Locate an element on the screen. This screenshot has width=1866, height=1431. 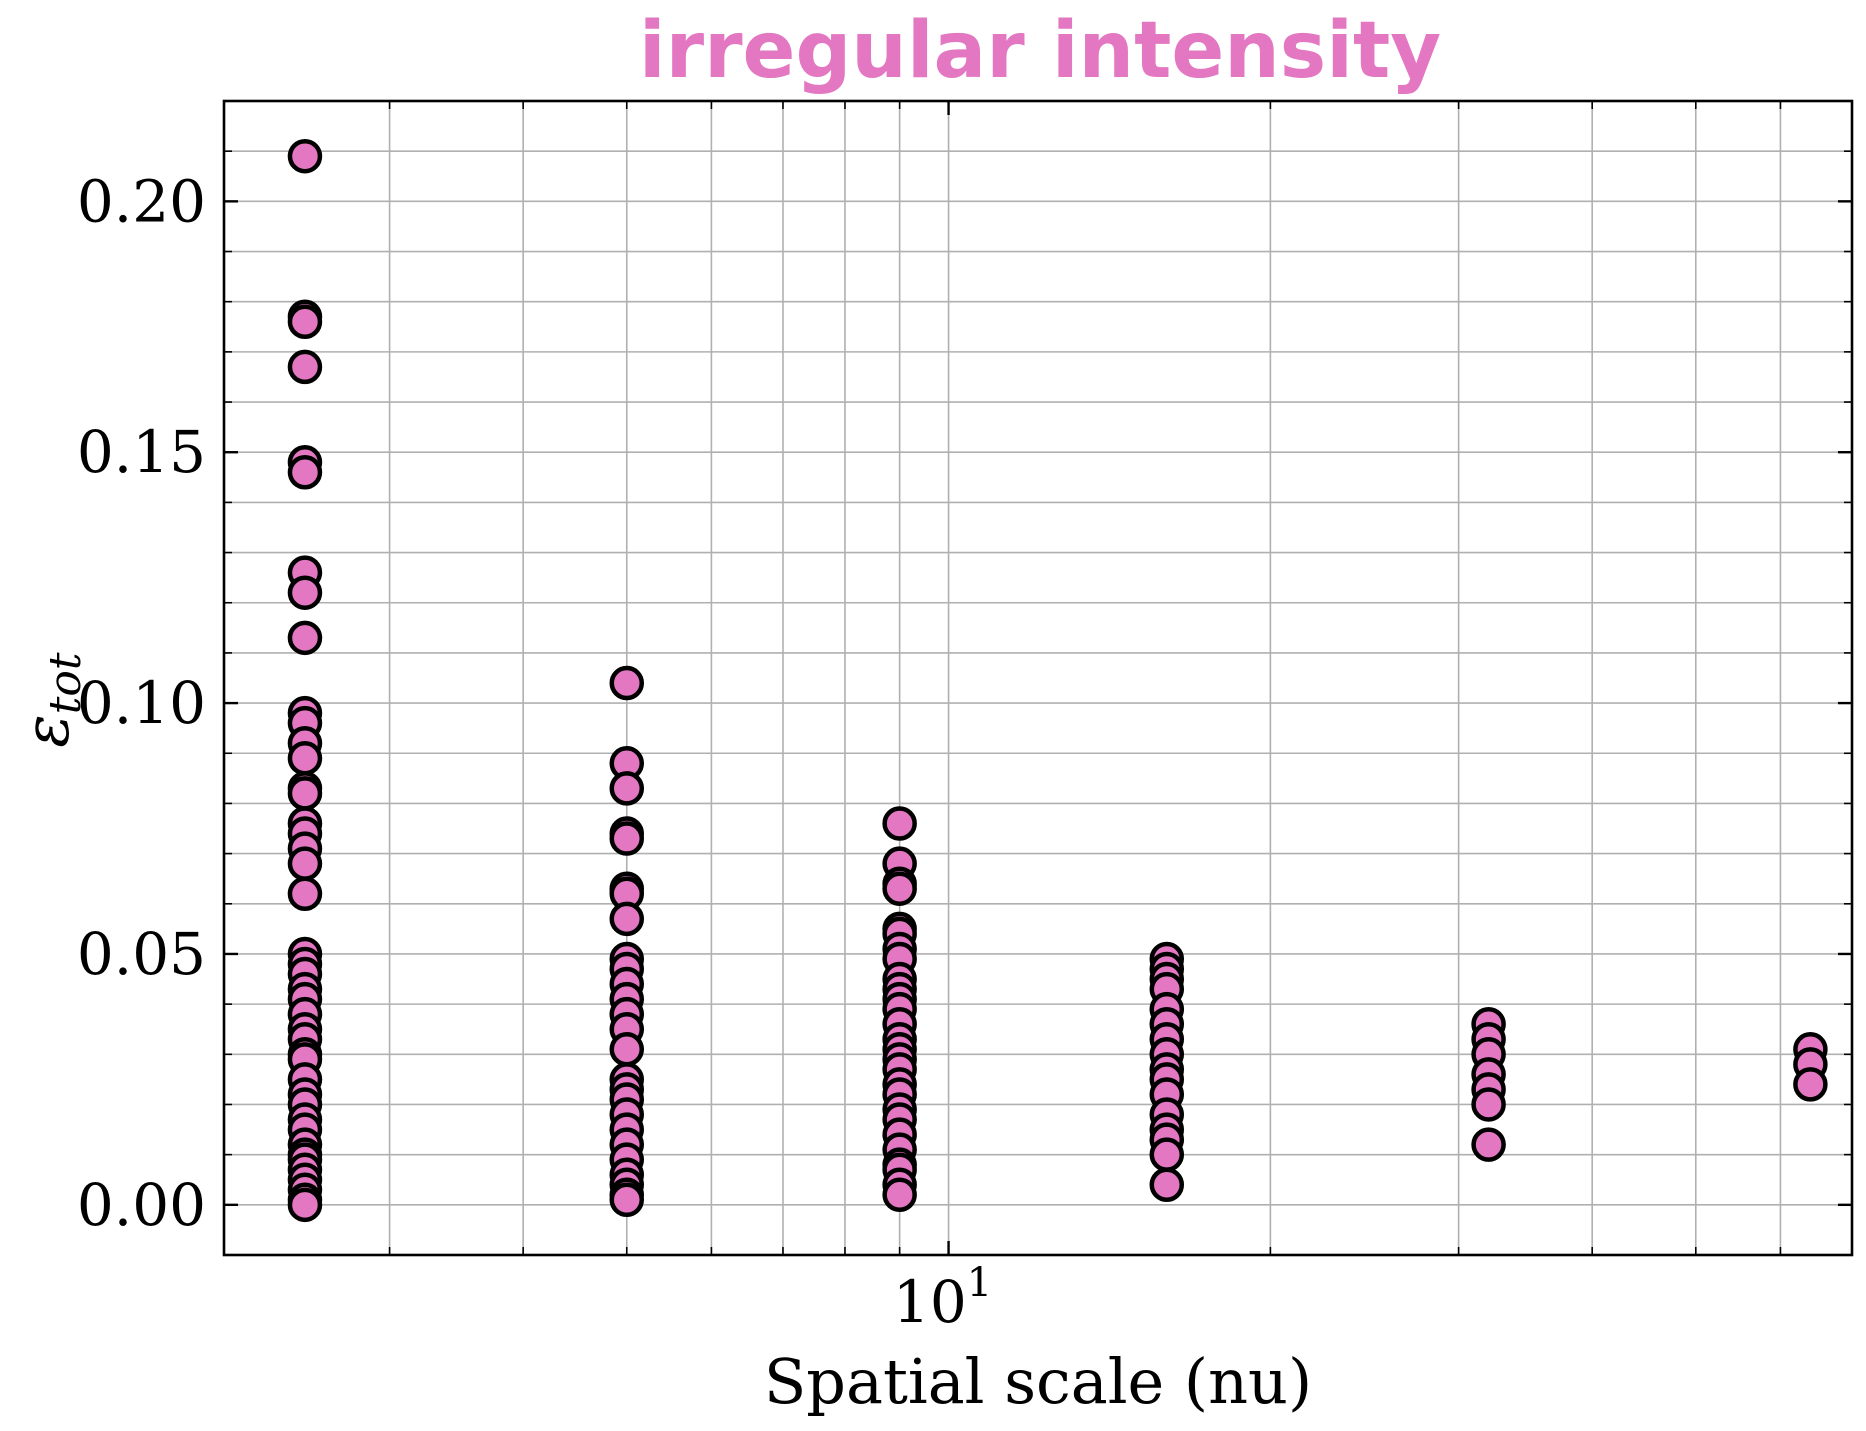
y-tick-label: 0.10 is located at coordinates (141, 703).